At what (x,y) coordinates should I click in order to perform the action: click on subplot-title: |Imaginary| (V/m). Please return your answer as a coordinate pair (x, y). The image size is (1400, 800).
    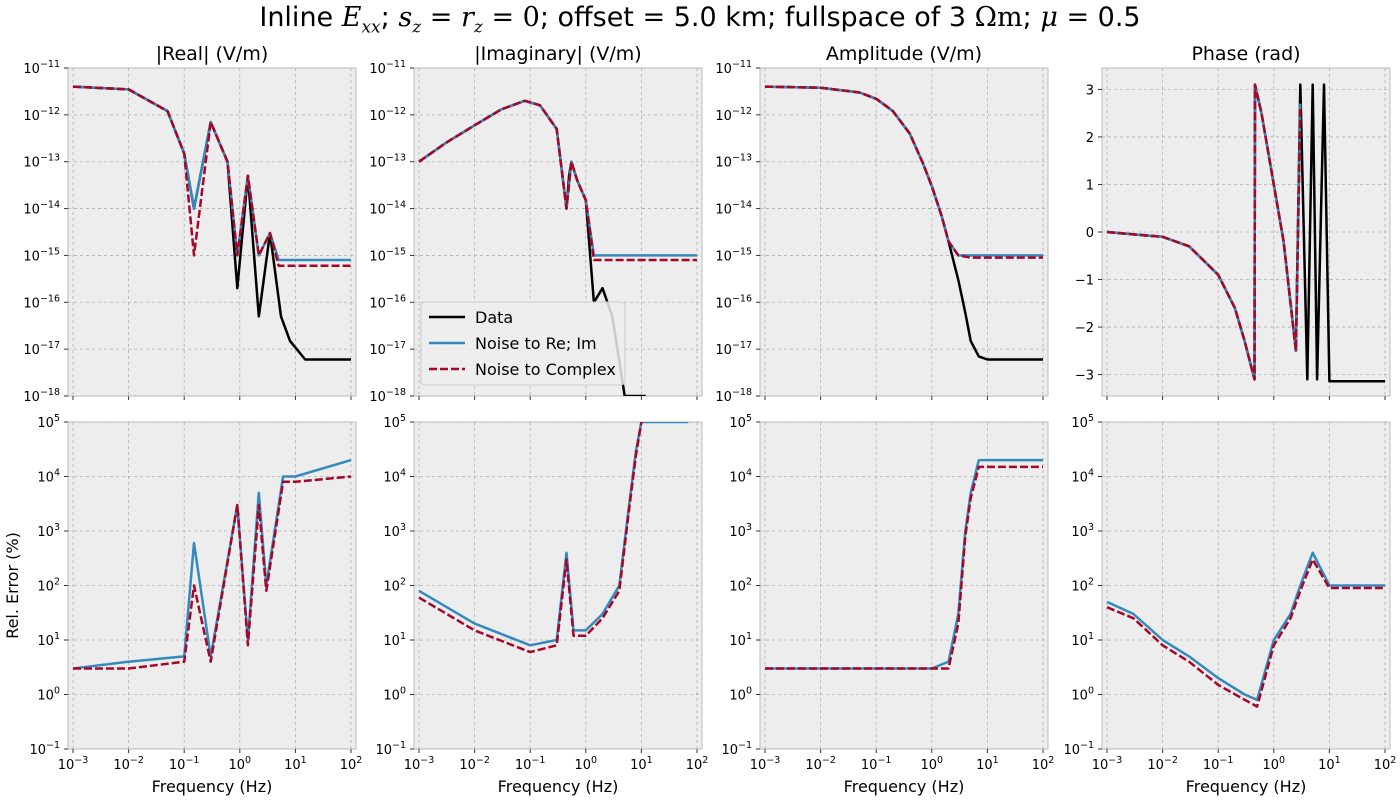
    Looking at the image, I should click on (557, 54).